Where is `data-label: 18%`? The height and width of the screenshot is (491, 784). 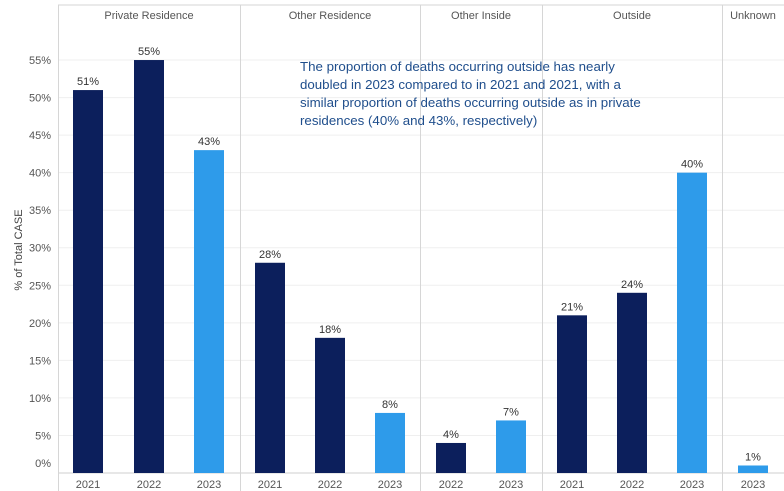 data-label: 18% is located at coordinates (330, 330).